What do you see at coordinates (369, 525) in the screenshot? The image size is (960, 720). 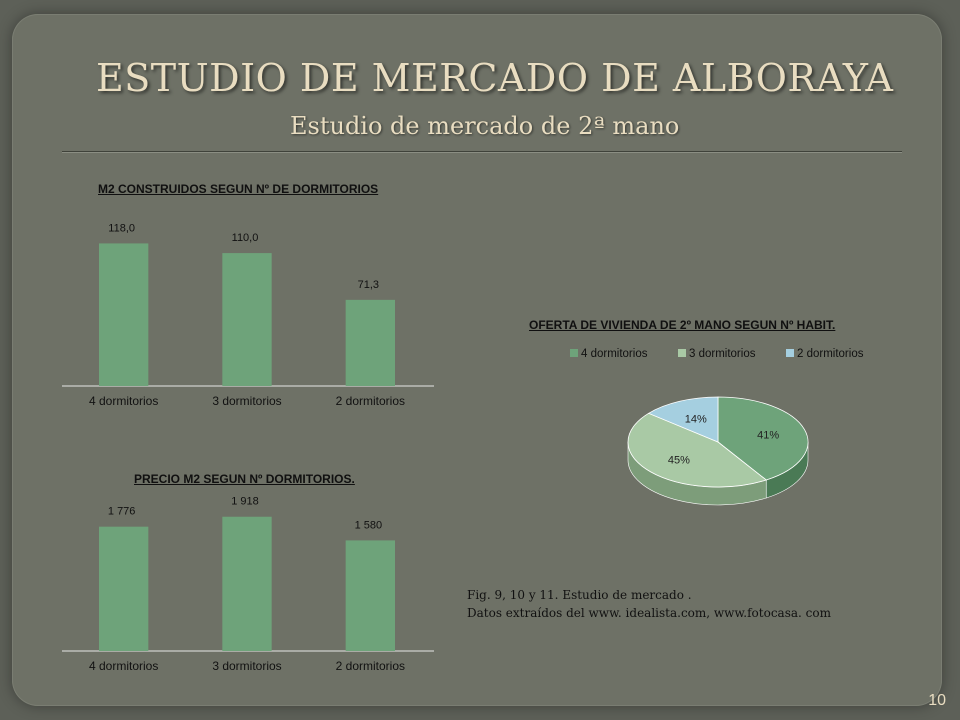 I see `chart3-data-label: 1 580` at bounding box center [369, 525].